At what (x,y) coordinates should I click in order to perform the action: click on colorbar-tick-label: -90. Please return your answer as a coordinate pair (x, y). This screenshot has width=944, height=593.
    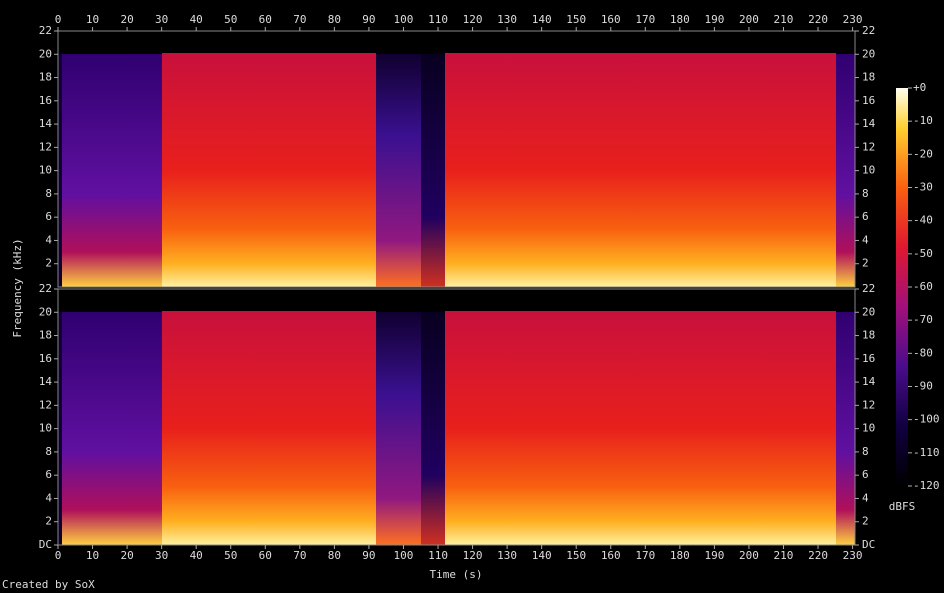
    Looking at the image, I should click on (923, 386).